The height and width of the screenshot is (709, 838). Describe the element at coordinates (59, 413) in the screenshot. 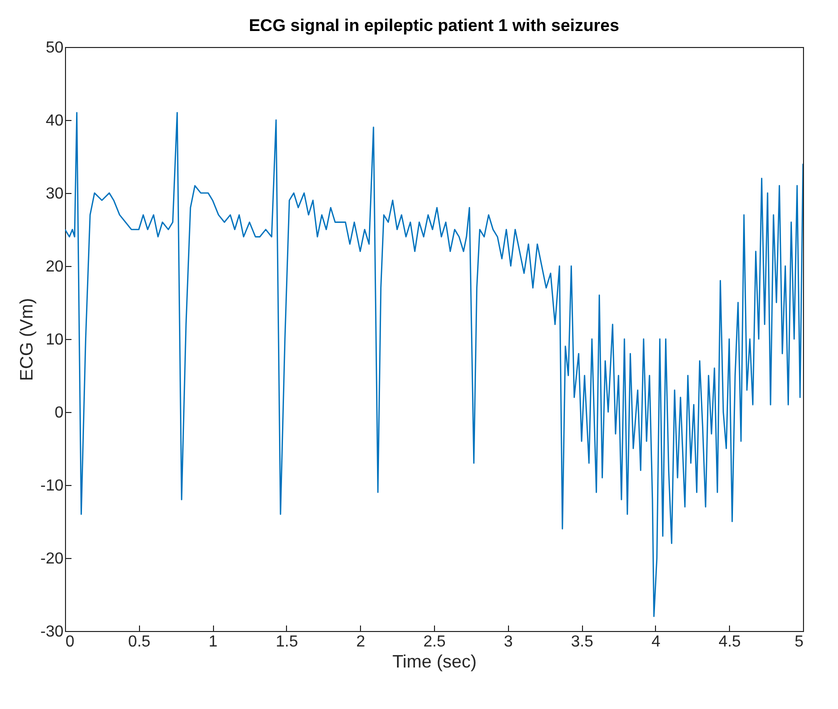

I see `y-tick-label: 0` at that location.